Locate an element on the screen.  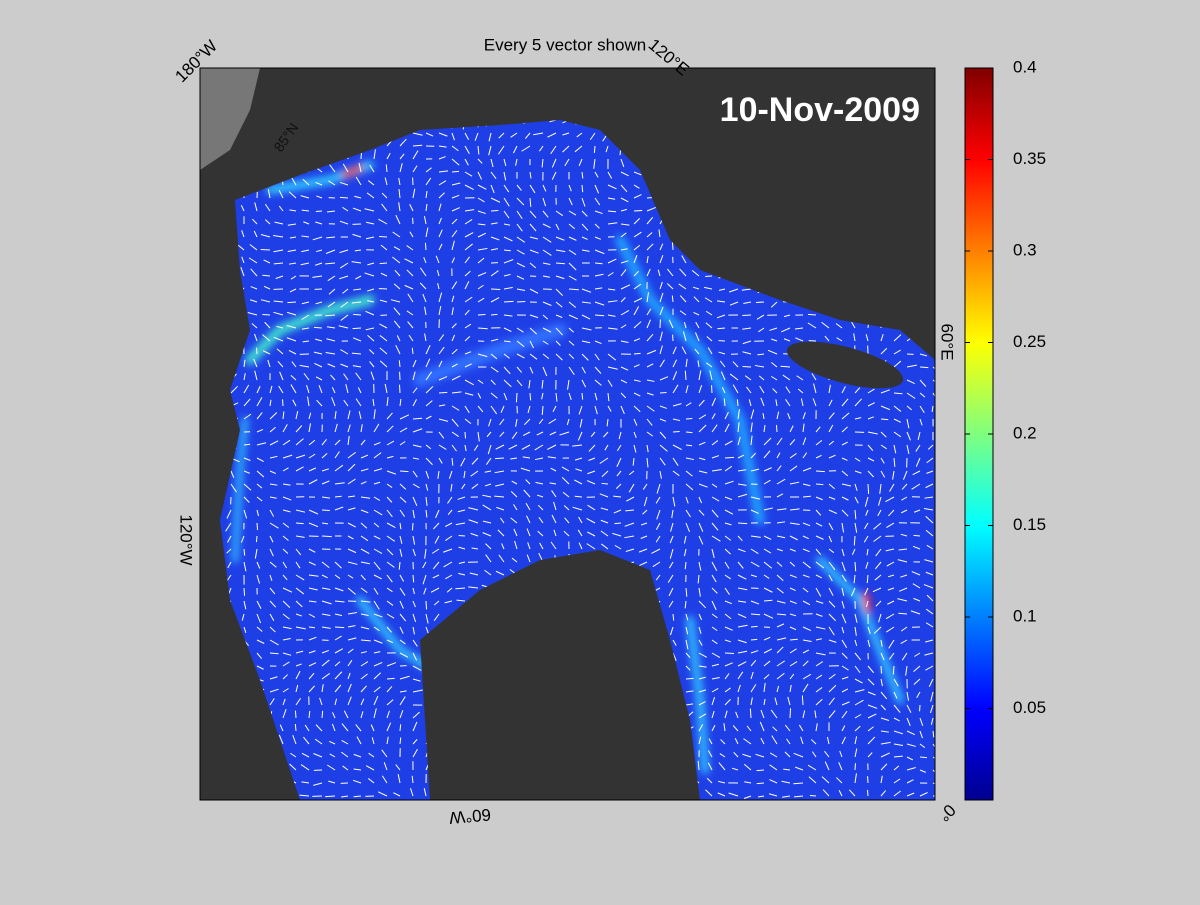
greenland is located at coordinates (560, 680).